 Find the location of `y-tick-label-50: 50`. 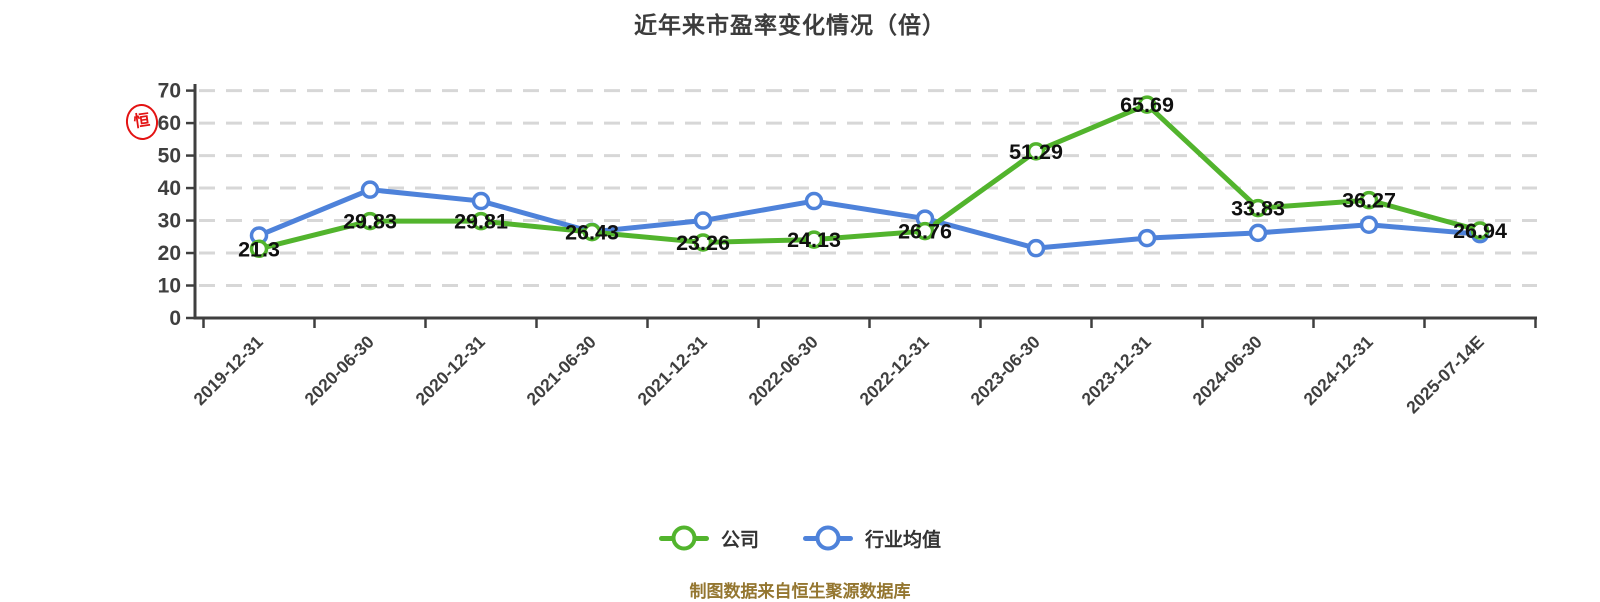

y-tick-label-50: 50 is located at coordinates (169, 156).